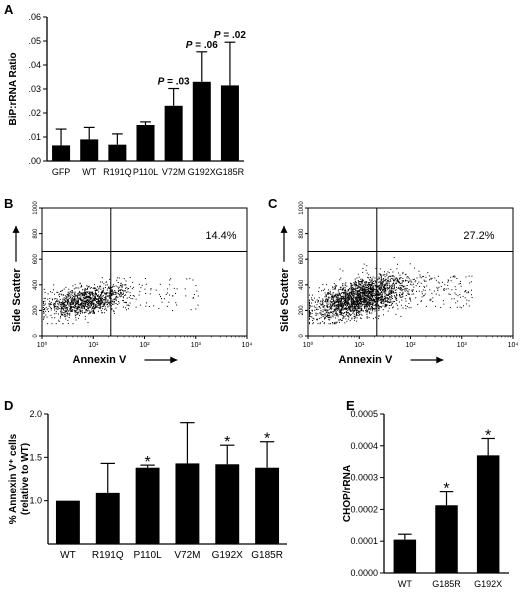 This screenshot has width=520, height=593. What do you see at coordinates (144, 272) in the screenshot?
I see `chart-b-plot-frame` at bounding box center [144, 272].